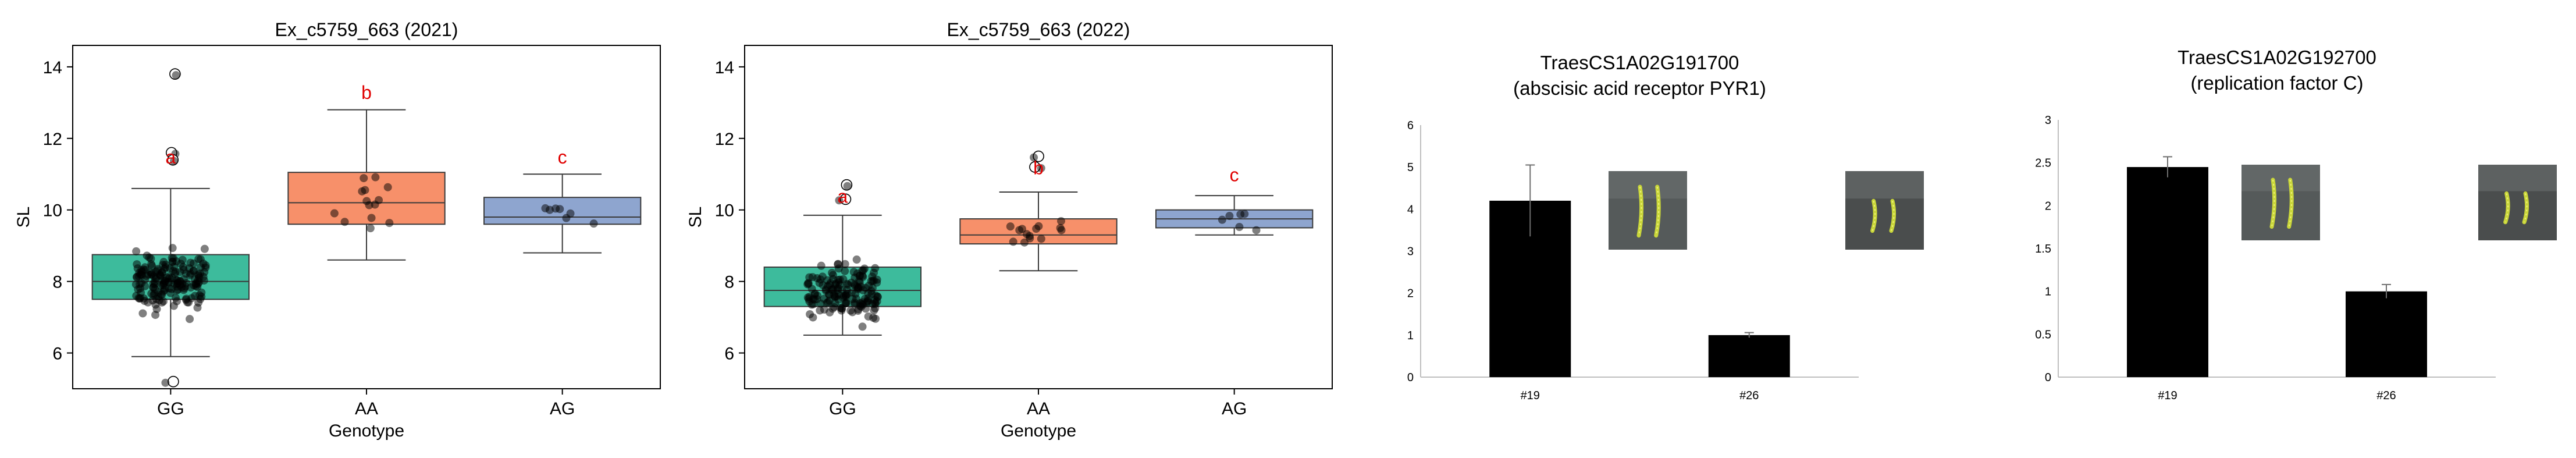 The image size is (2576, 458). I want to click on y-tick-label: 12, so click(53, 140).